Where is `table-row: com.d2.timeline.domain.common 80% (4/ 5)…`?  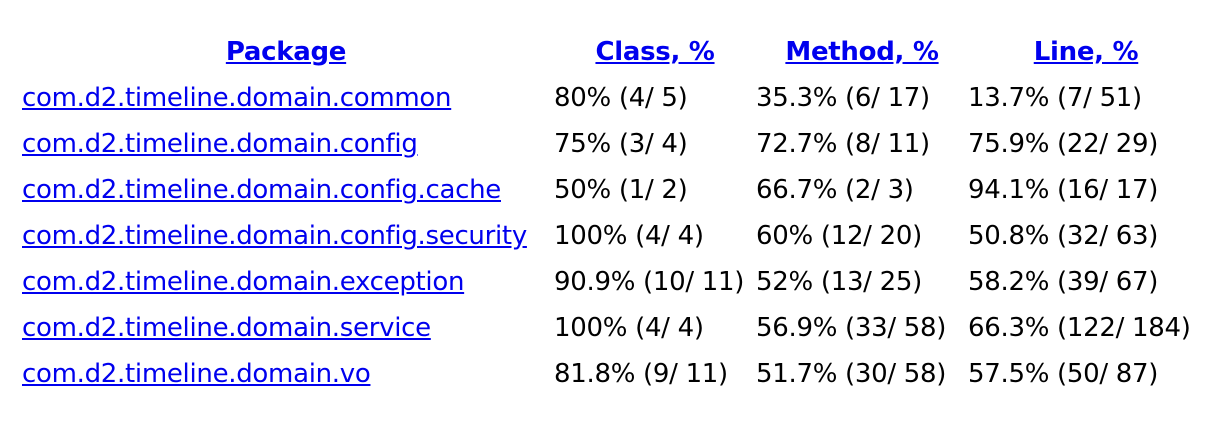 table-row: com.d2.timeline.domain.common 80% (4/ 5)… is located at coordinates (611, 98).